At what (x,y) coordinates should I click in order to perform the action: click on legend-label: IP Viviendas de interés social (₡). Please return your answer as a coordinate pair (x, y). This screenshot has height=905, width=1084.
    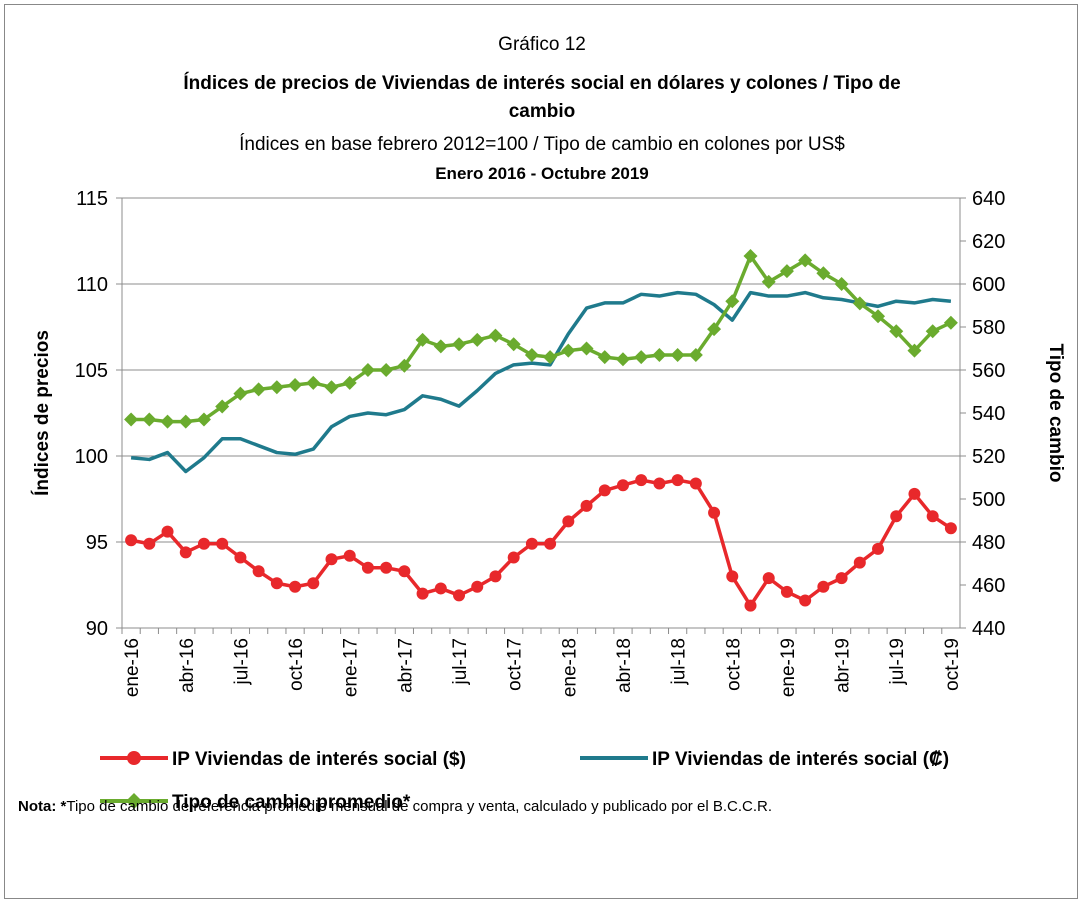
    Looking at the image, I should click on (800, 759).